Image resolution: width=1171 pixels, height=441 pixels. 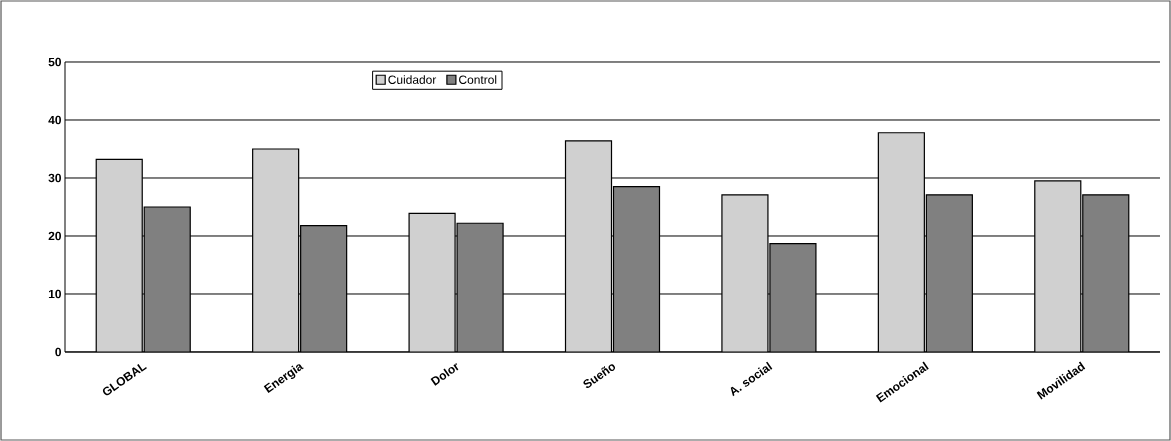 What do you see at coordinates (54, 120) in the screenshot?
I see `y-tick-label: 40` at bounding box center [54, 120].